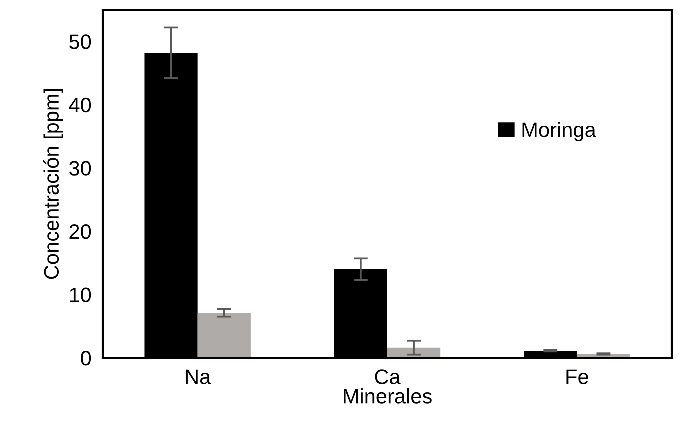 This screenshot has height=428, width=680. Describe the element at coordinates (199, 377) in the screenshot. I see `x-tick-label: Na` at that location.